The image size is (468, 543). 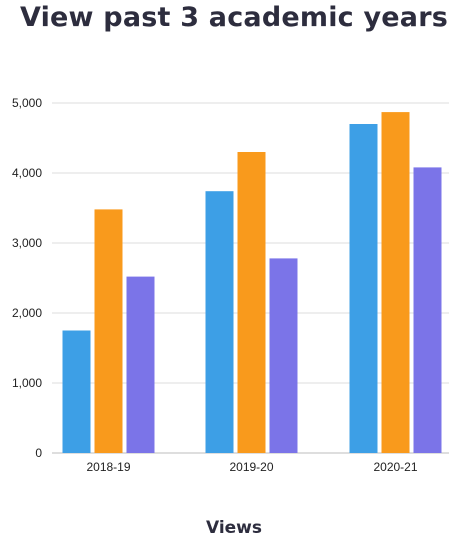 I want to click on x-tick-label: 2018-19, so click(x=108, y=467).